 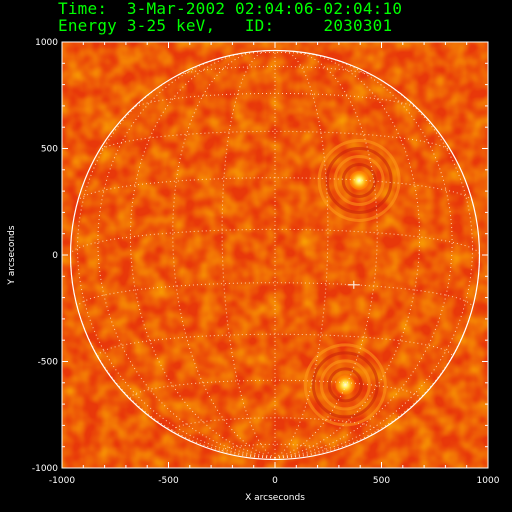 What do you see at coordinates (62, 481) in the screenshot?
I see `x-tick-label: -1000` at bounding box center [62, 481].